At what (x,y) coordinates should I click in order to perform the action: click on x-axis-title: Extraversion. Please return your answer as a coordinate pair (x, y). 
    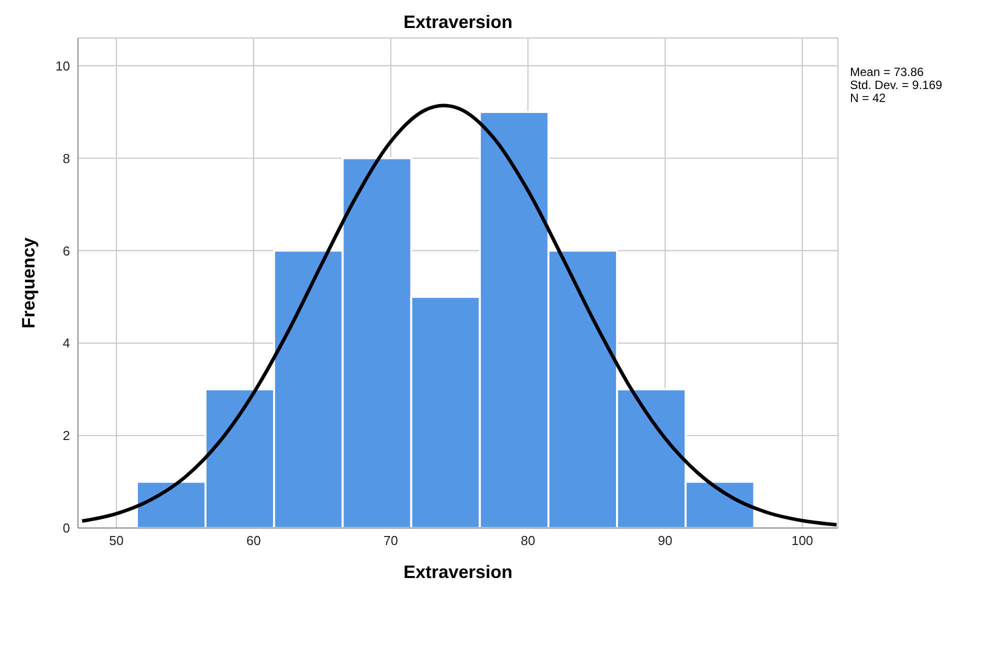
    Looking at the image, I should click on (458, 572).